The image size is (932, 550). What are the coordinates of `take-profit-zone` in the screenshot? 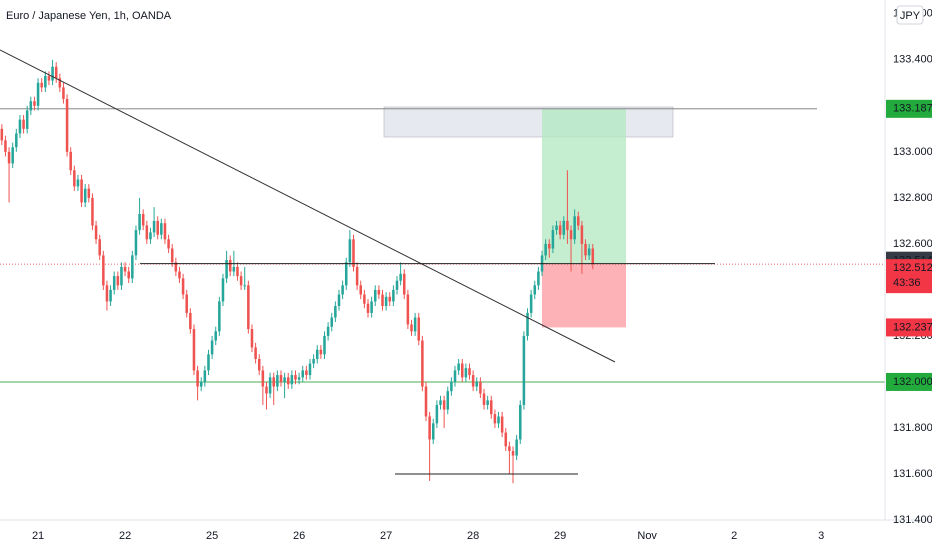 It's located at (584, 186).